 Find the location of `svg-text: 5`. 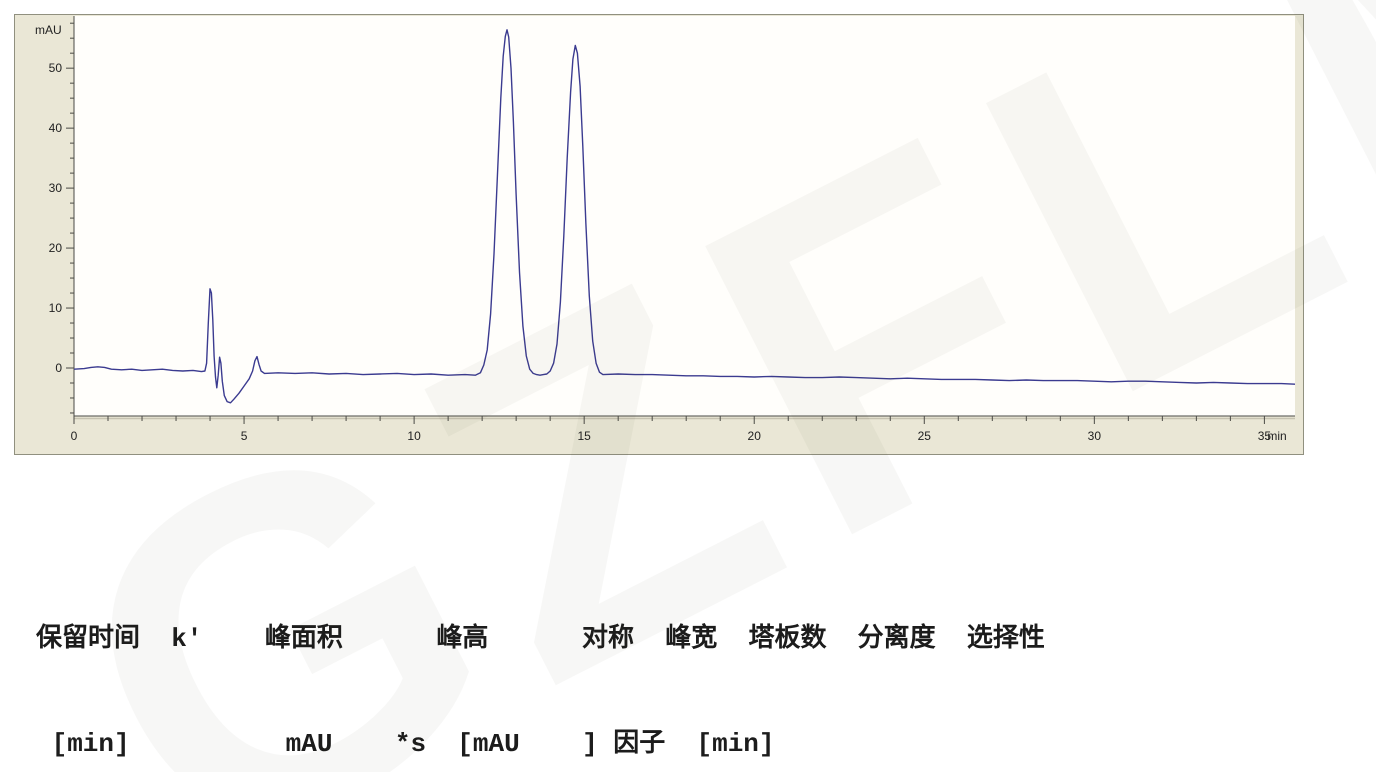

svg-text: 5 is located at coordinates (244, 436).